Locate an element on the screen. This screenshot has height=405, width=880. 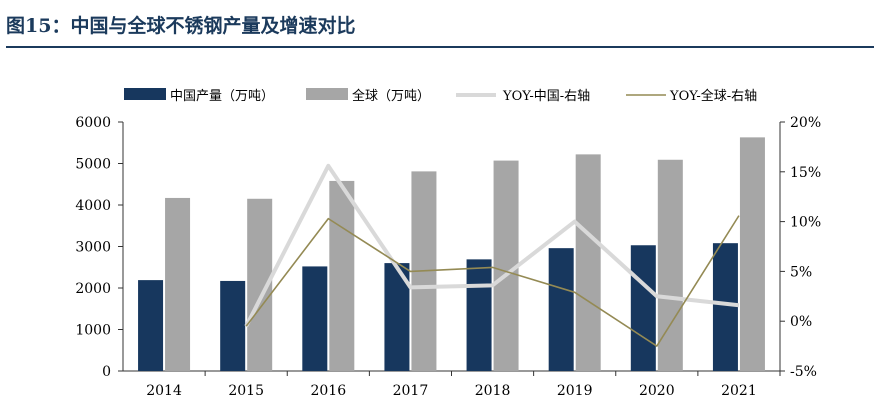
y-right-tick-label: 20% is located at coordinates (805, 123).